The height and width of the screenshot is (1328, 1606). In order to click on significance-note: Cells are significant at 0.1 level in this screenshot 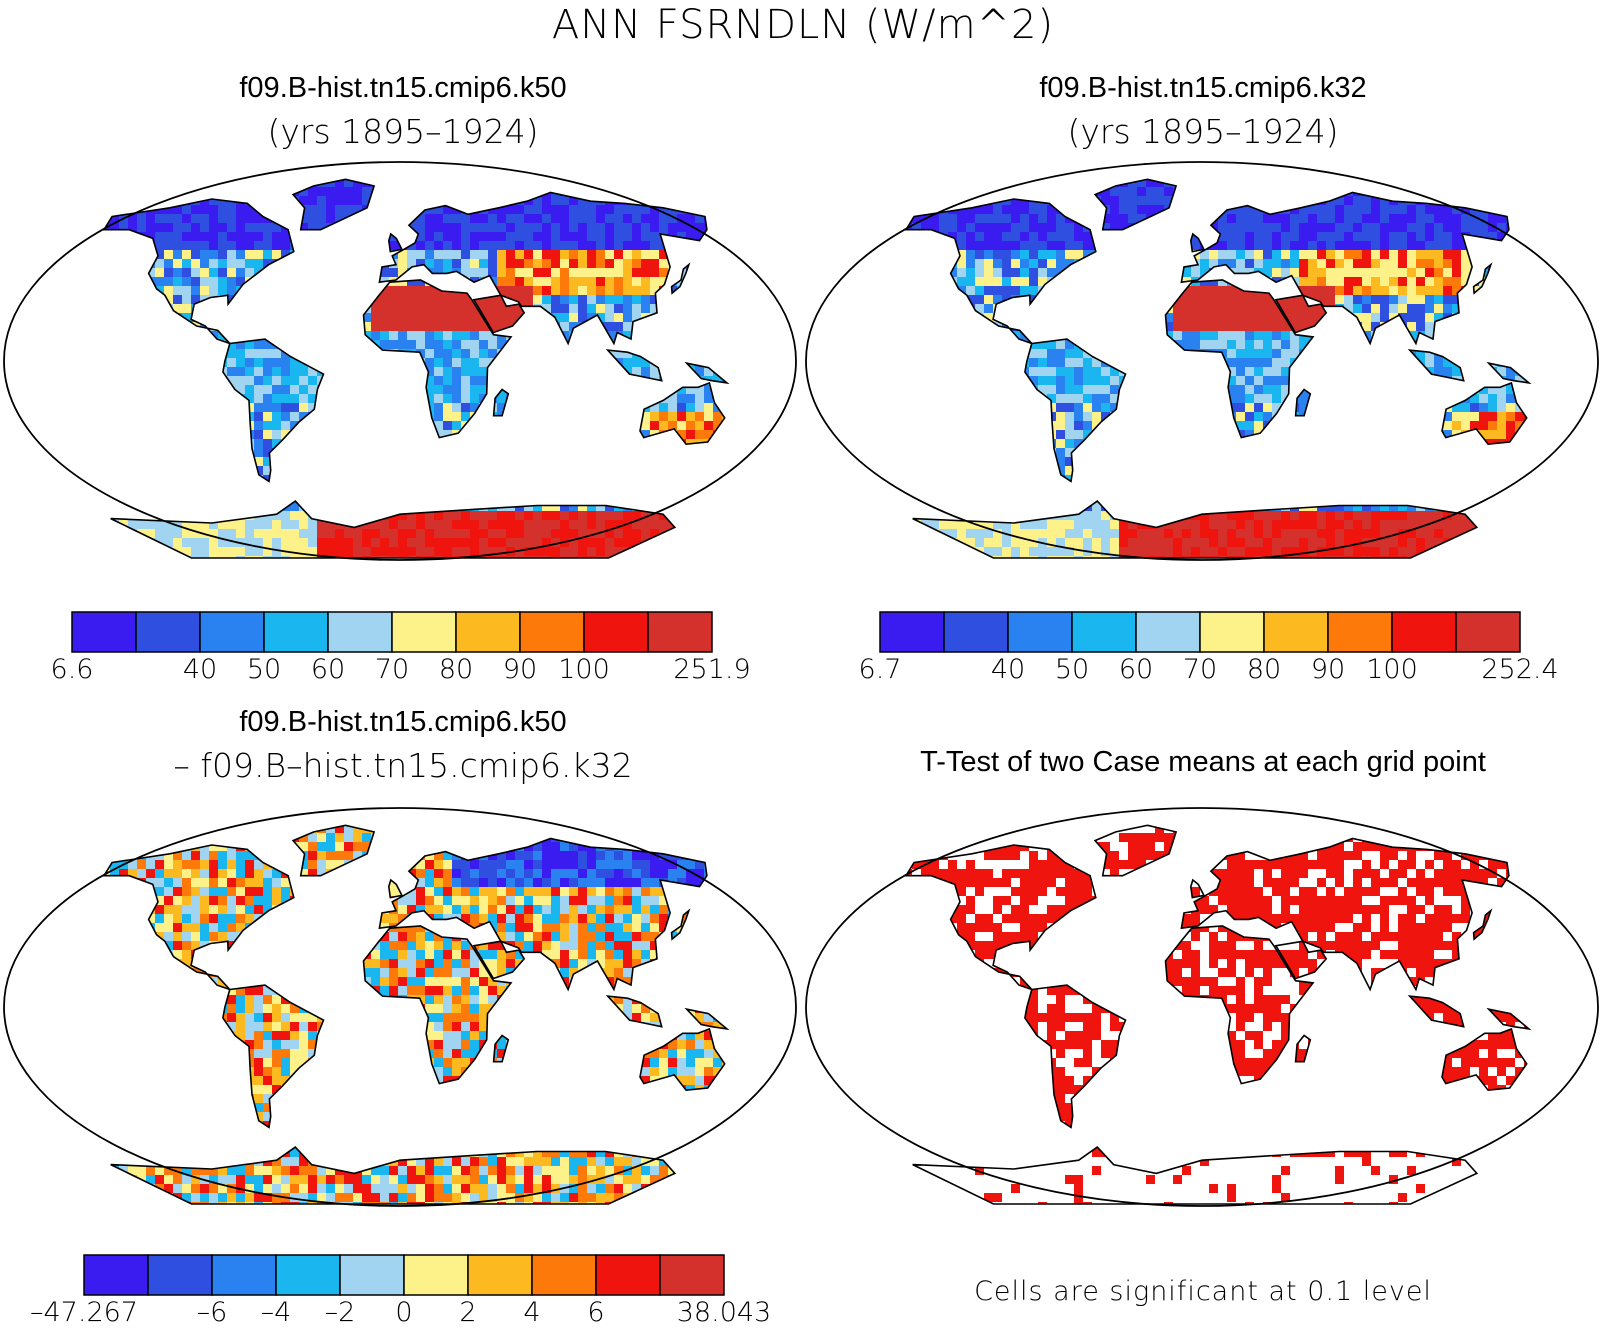, I will do `click(1203, 1291)`.